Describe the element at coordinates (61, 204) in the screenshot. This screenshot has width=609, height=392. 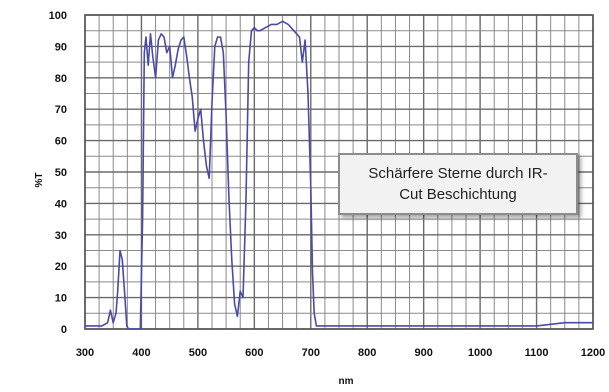
I see `y-tick-label: 40` at that location.